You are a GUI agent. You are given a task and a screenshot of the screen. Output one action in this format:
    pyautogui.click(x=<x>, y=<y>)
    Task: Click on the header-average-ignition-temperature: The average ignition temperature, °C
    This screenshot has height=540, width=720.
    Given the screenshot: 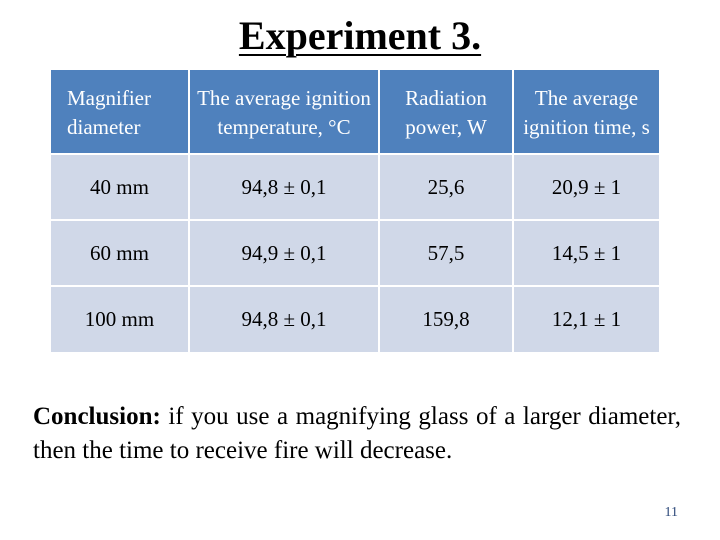 What is the action you would take?
    pyautogui.click(x=284, y=112)
    